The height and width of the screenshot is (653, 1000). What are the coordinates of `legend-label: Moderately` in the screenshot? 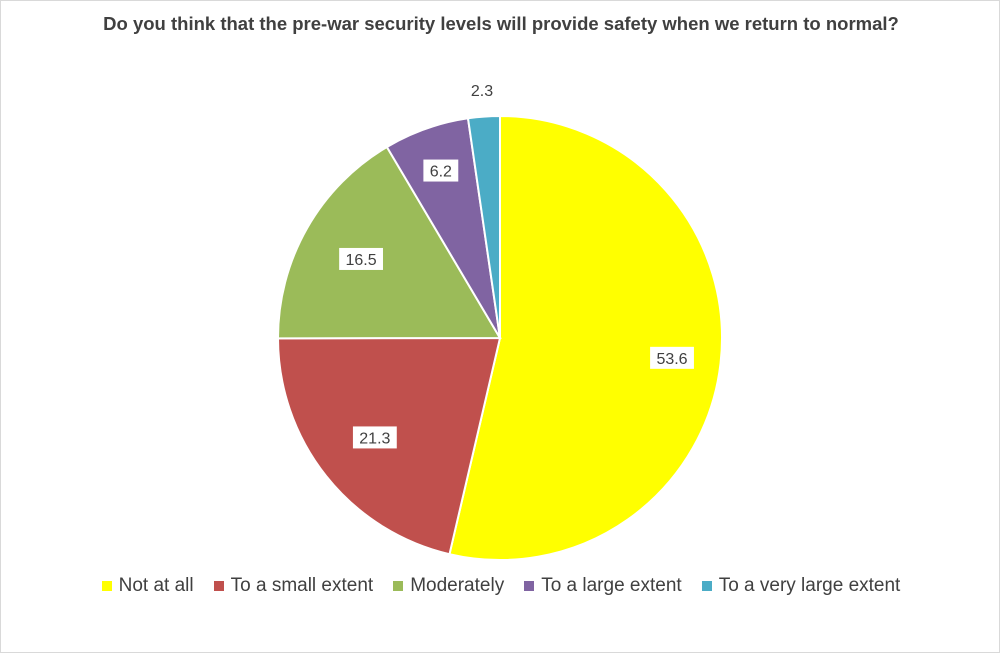 It's located at (457, 585).